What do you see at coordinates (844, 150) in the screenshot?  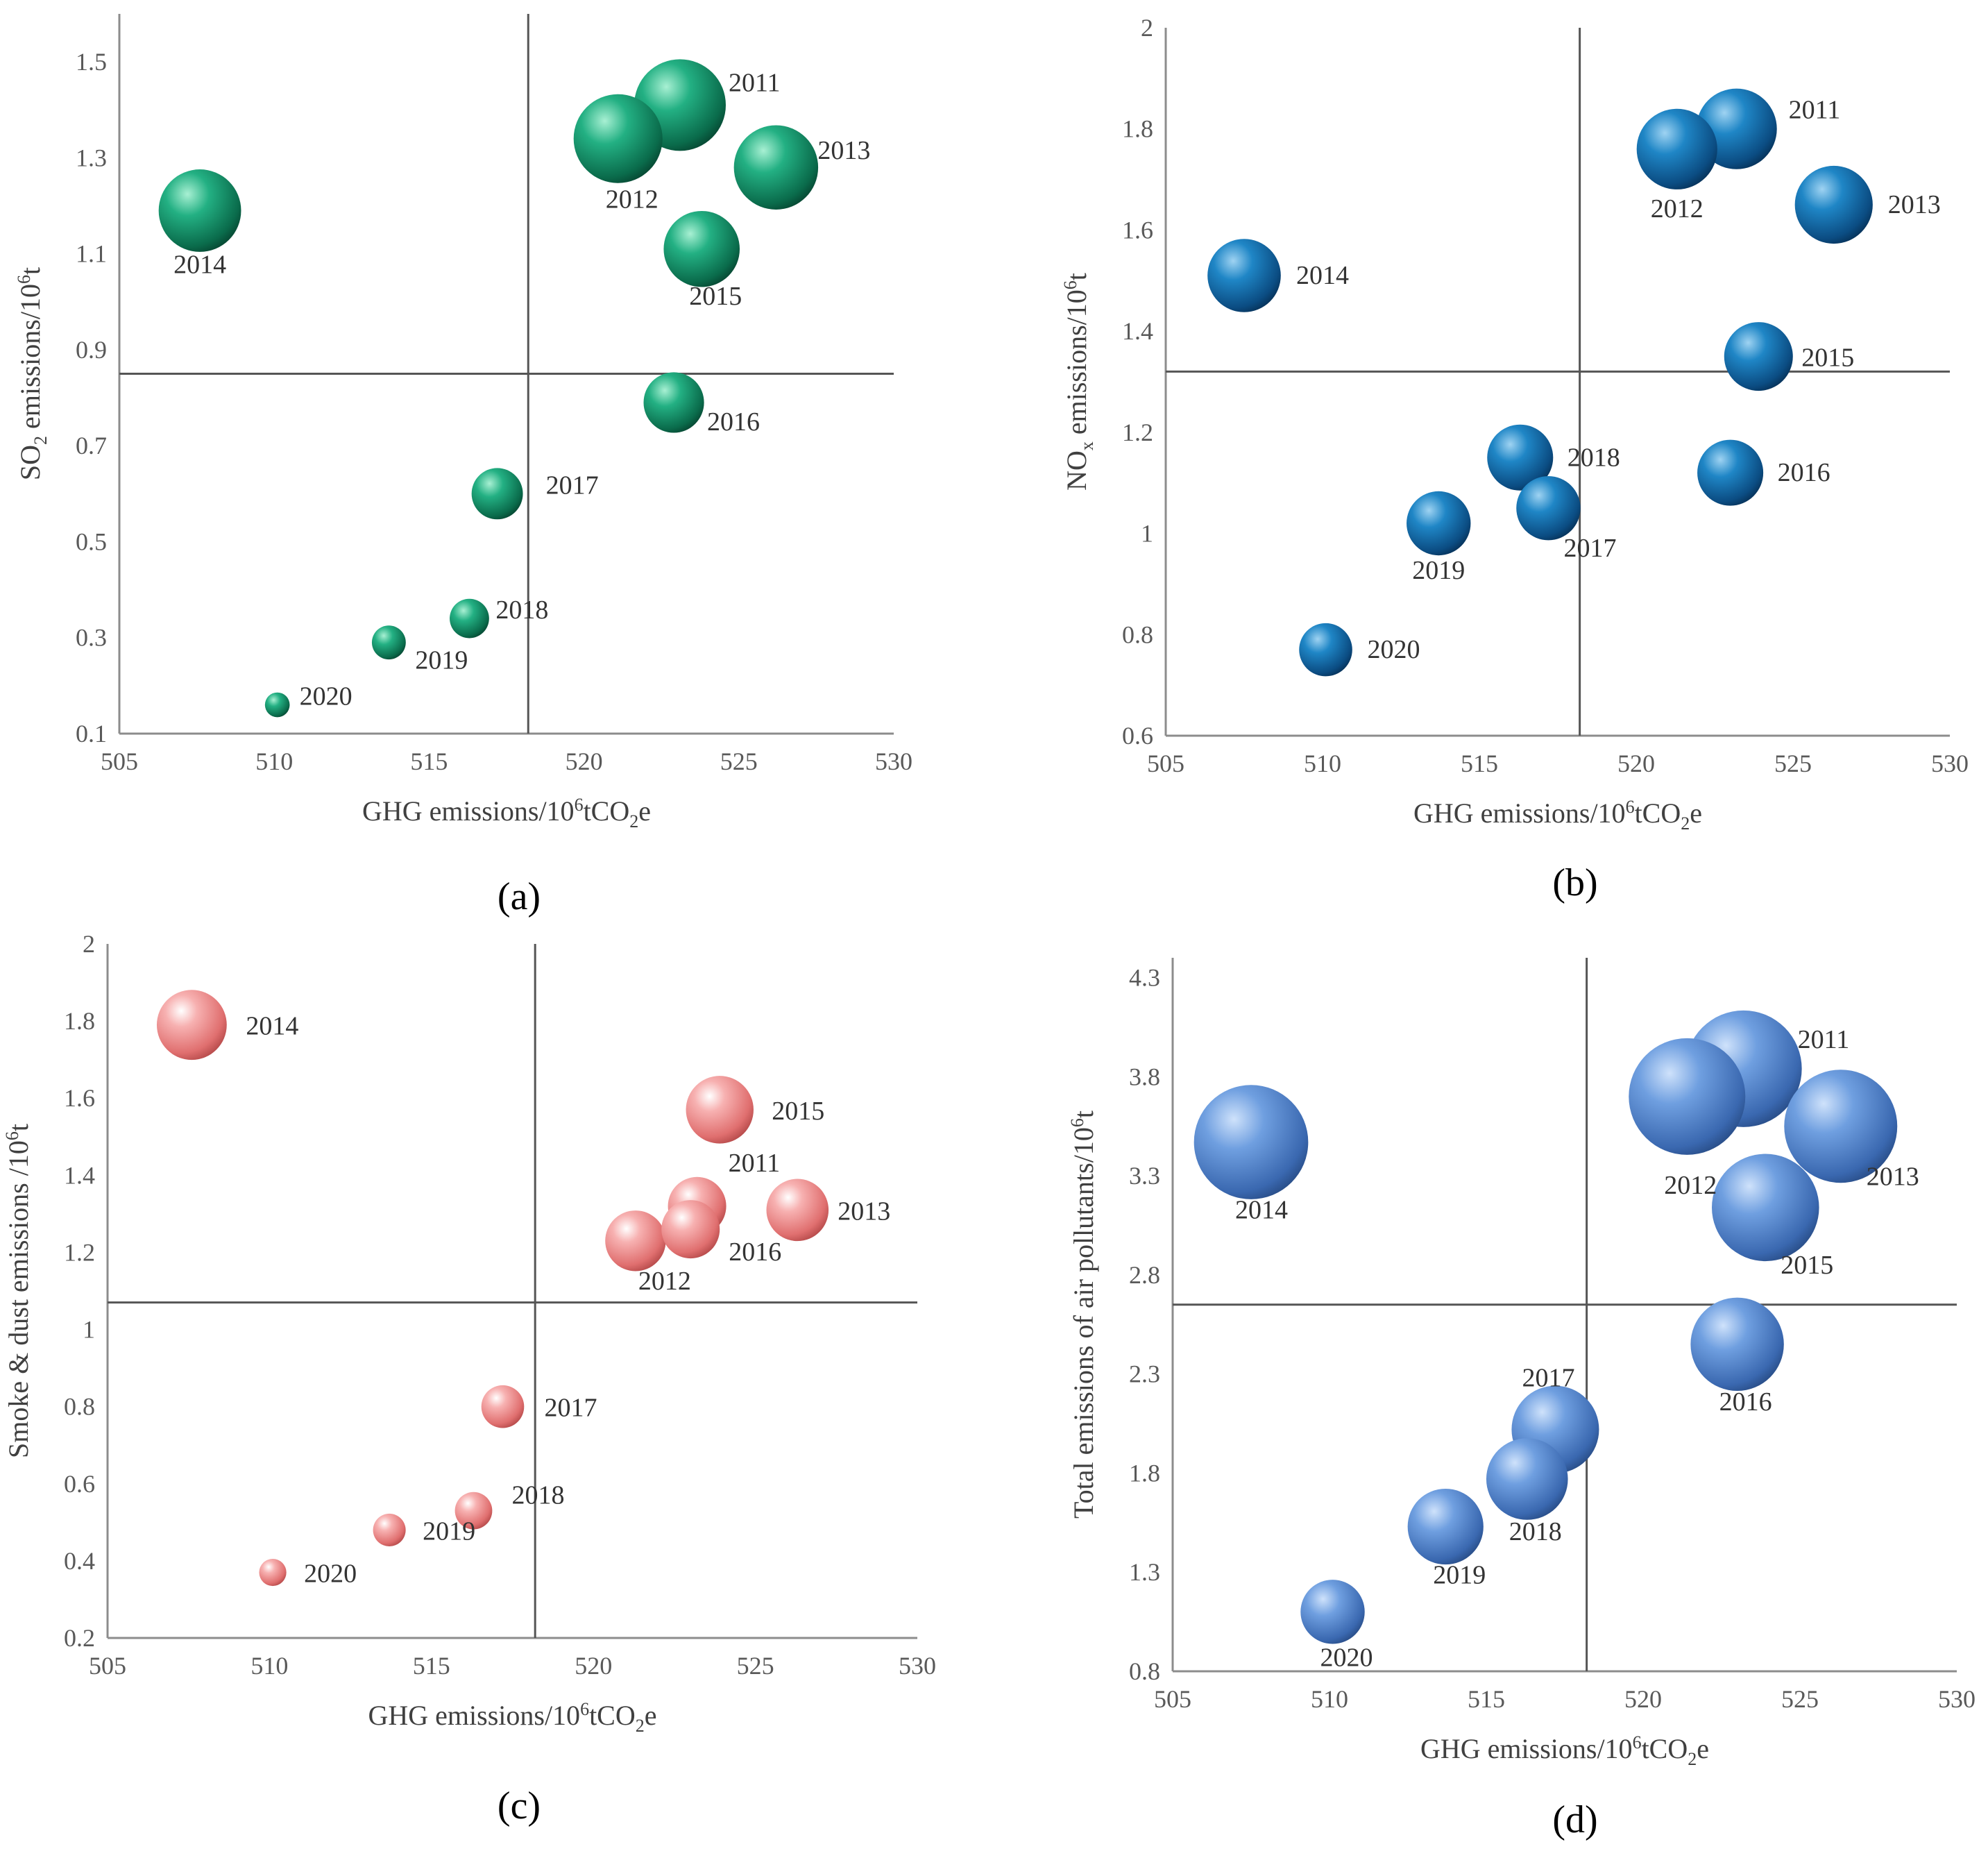 I see `bubble-year-label: 2013` at bounding box center [844, 150].